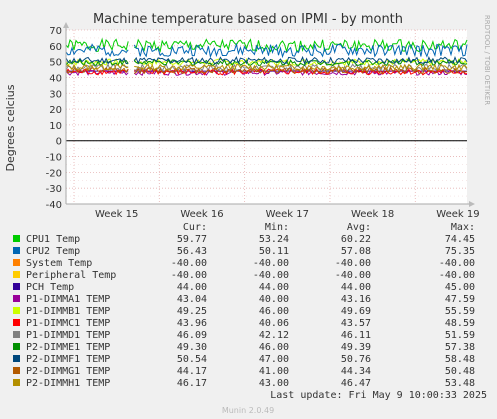 The image size is (497, 419). What do you see at coordinates (277, 227) in the screenshot?
I see `legend-header-min: Min:` at bounding box center [277, 227].